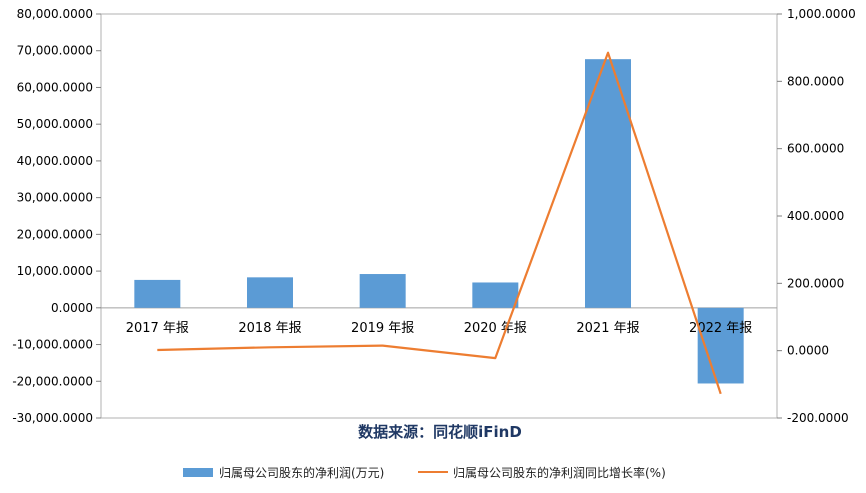 The image size is (866, 493). What do you see at coordinates (52, 345) in the screenshot?
I see `left-tick-label: -10,000.0000` at bounding box center [52, 345].